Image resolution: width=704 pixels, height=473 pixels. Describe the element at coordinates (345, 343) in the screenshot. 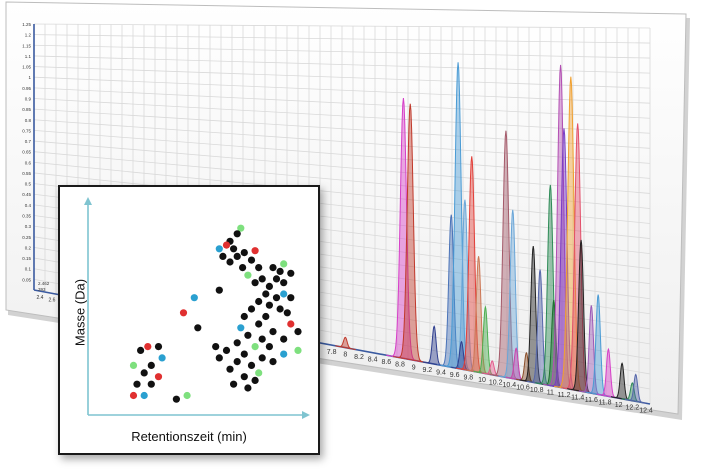

I see `chromatogram-peak` at that location.